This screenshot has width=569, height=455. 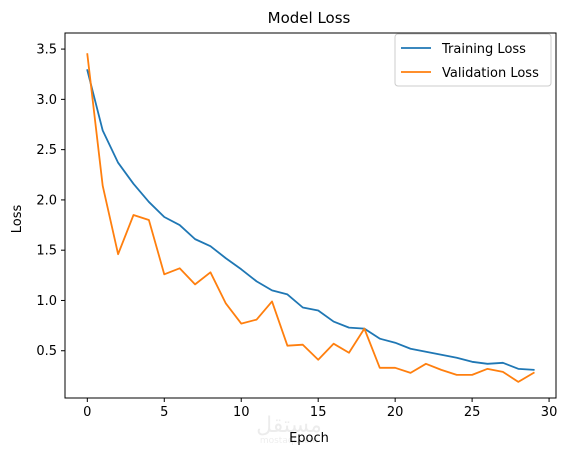 I want to click on legend-label-validation: Validation Loss, so click(x=490, y=73).